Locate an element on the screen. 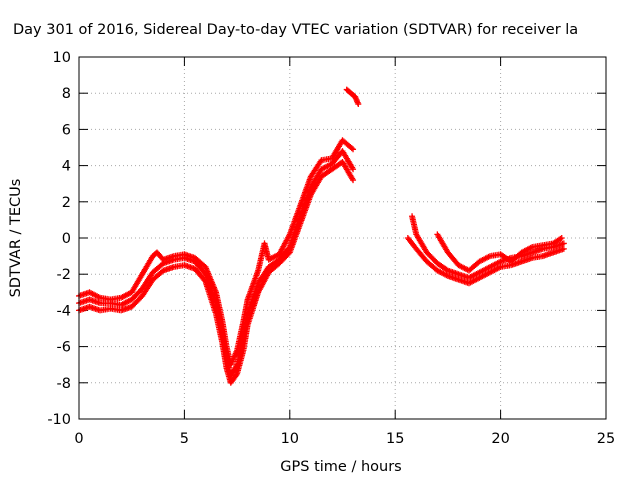  y-tick-label: -10 is located at coordinates (59, 420).